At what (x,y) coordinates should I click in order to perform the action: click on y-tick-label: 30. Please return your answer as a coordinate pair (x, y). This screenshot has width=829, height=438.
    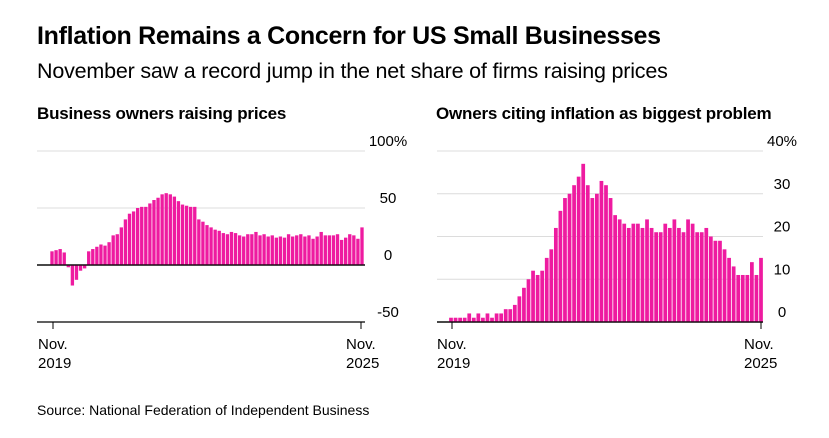
    Looking at the image, I should click on (782, 184).